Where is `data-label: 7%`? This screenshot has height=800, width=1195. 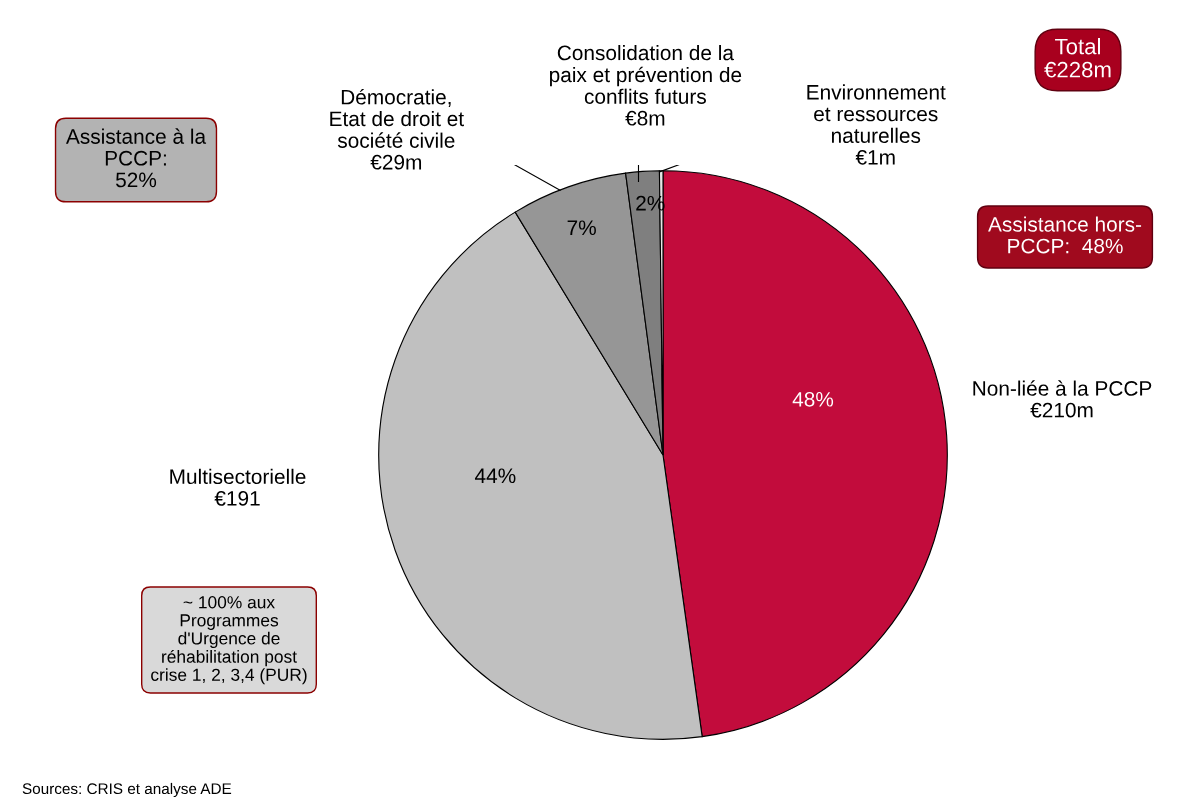 data-label: 7% is located at coordinates (581, 228).